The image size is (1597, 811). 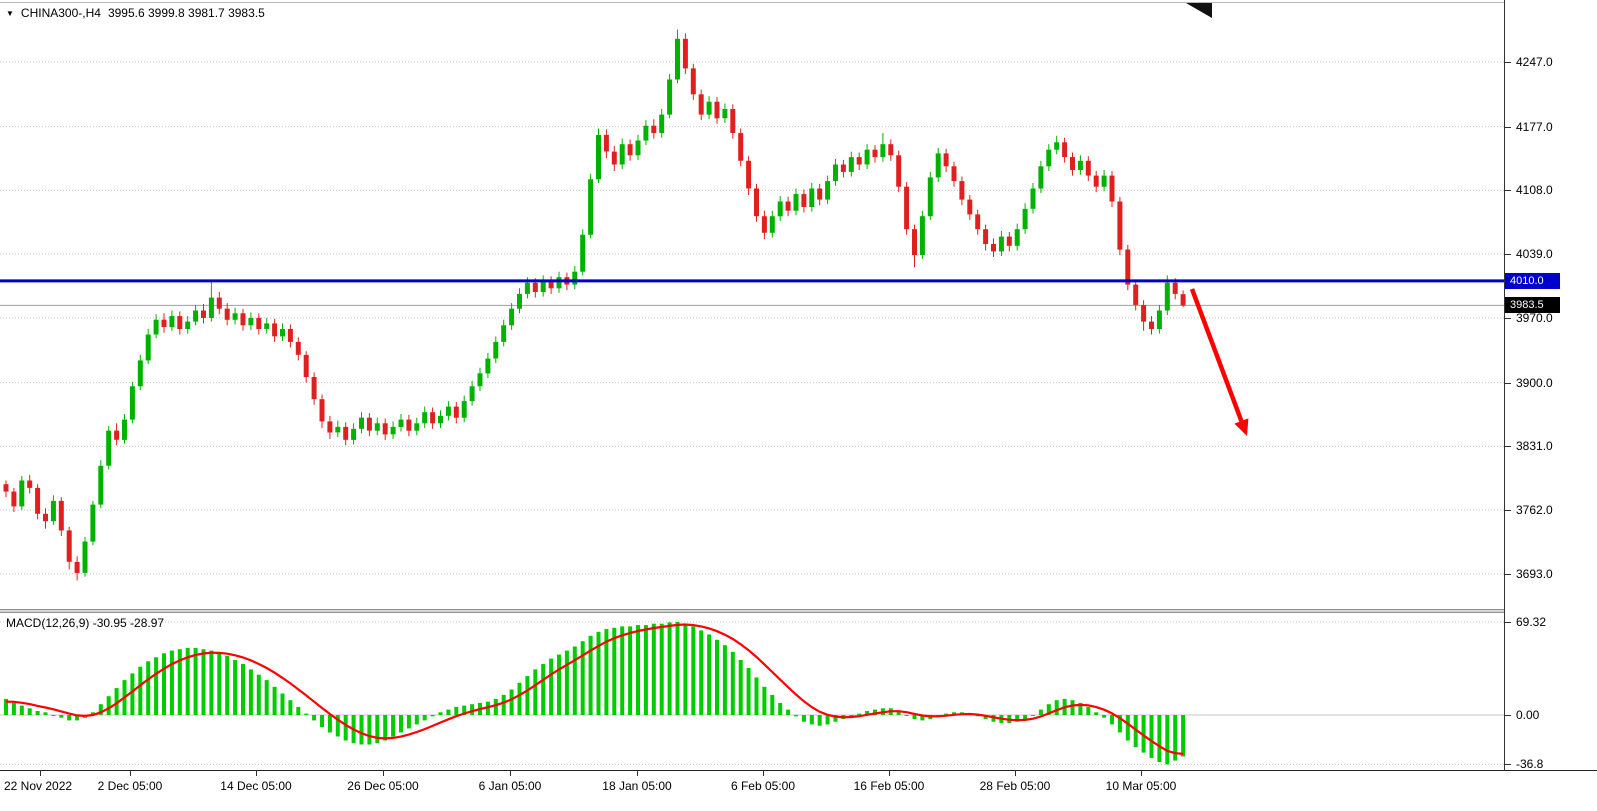 What do you see at coordinates (85, 623) in the screenshot?
I see `macd-indicator-label: MACD(12,26,9) -30.95 -28.97` at bounding box center [85, 623].